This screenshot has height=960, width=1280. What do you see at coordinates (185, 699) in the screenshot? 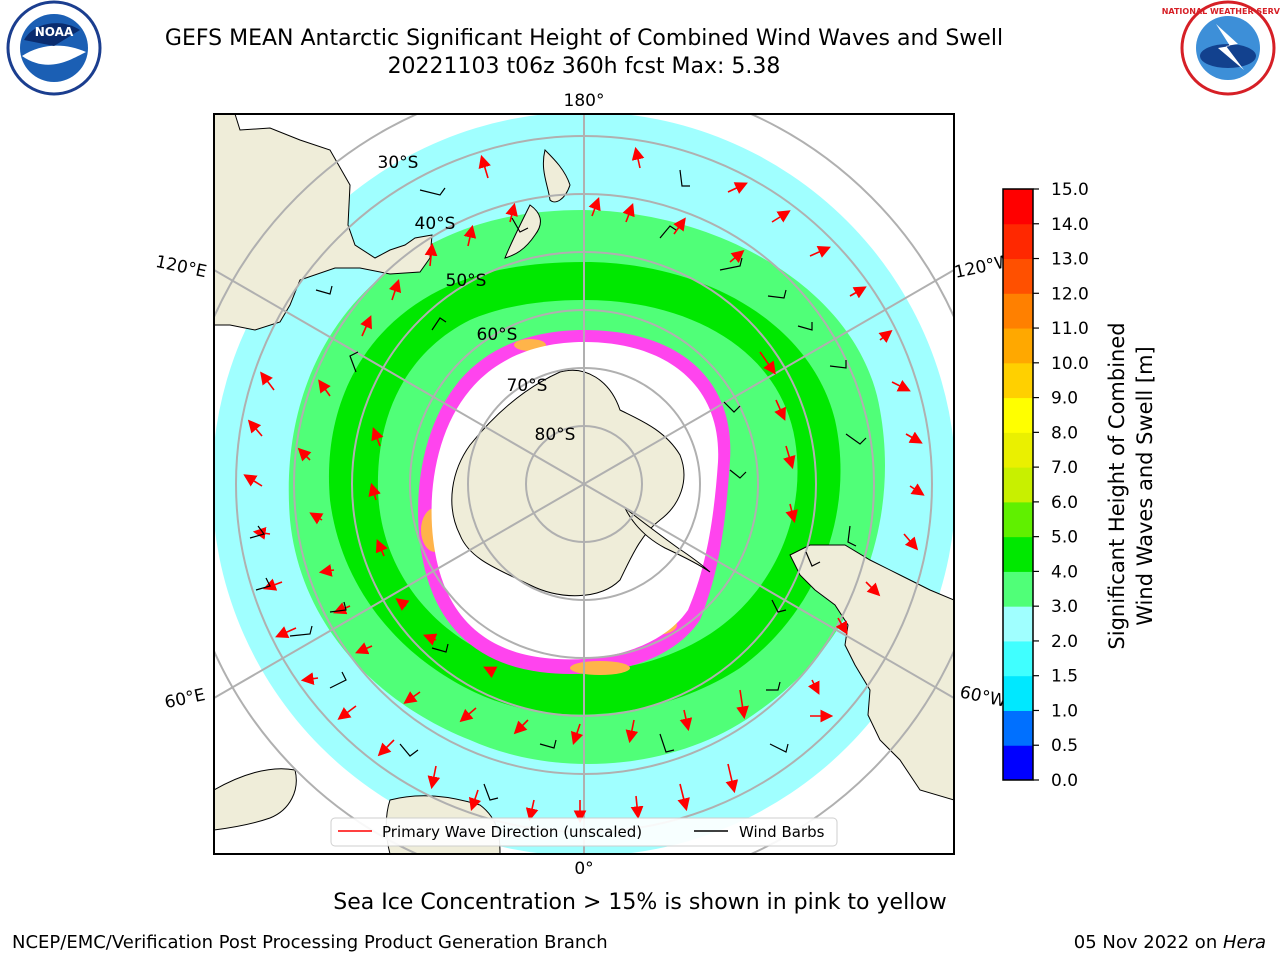
I see `lon-label-60e: 60°E` at bounding box center [185, 699].